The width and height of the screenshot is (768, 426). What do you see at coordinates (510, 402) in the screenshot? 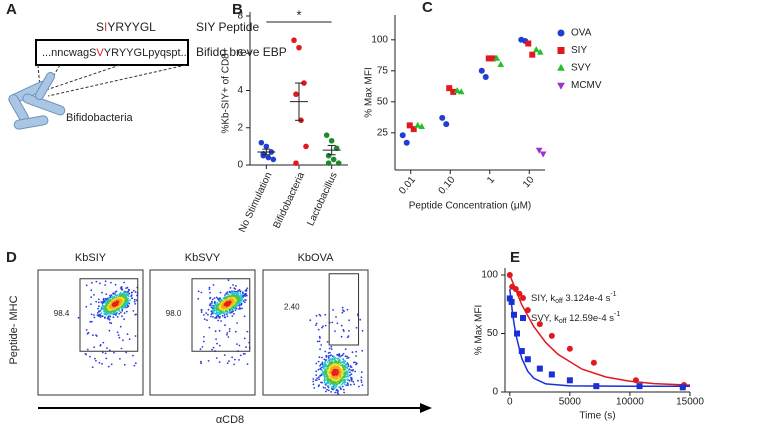
I see `x-tick-label: 0` at bounding box center [510, 402].